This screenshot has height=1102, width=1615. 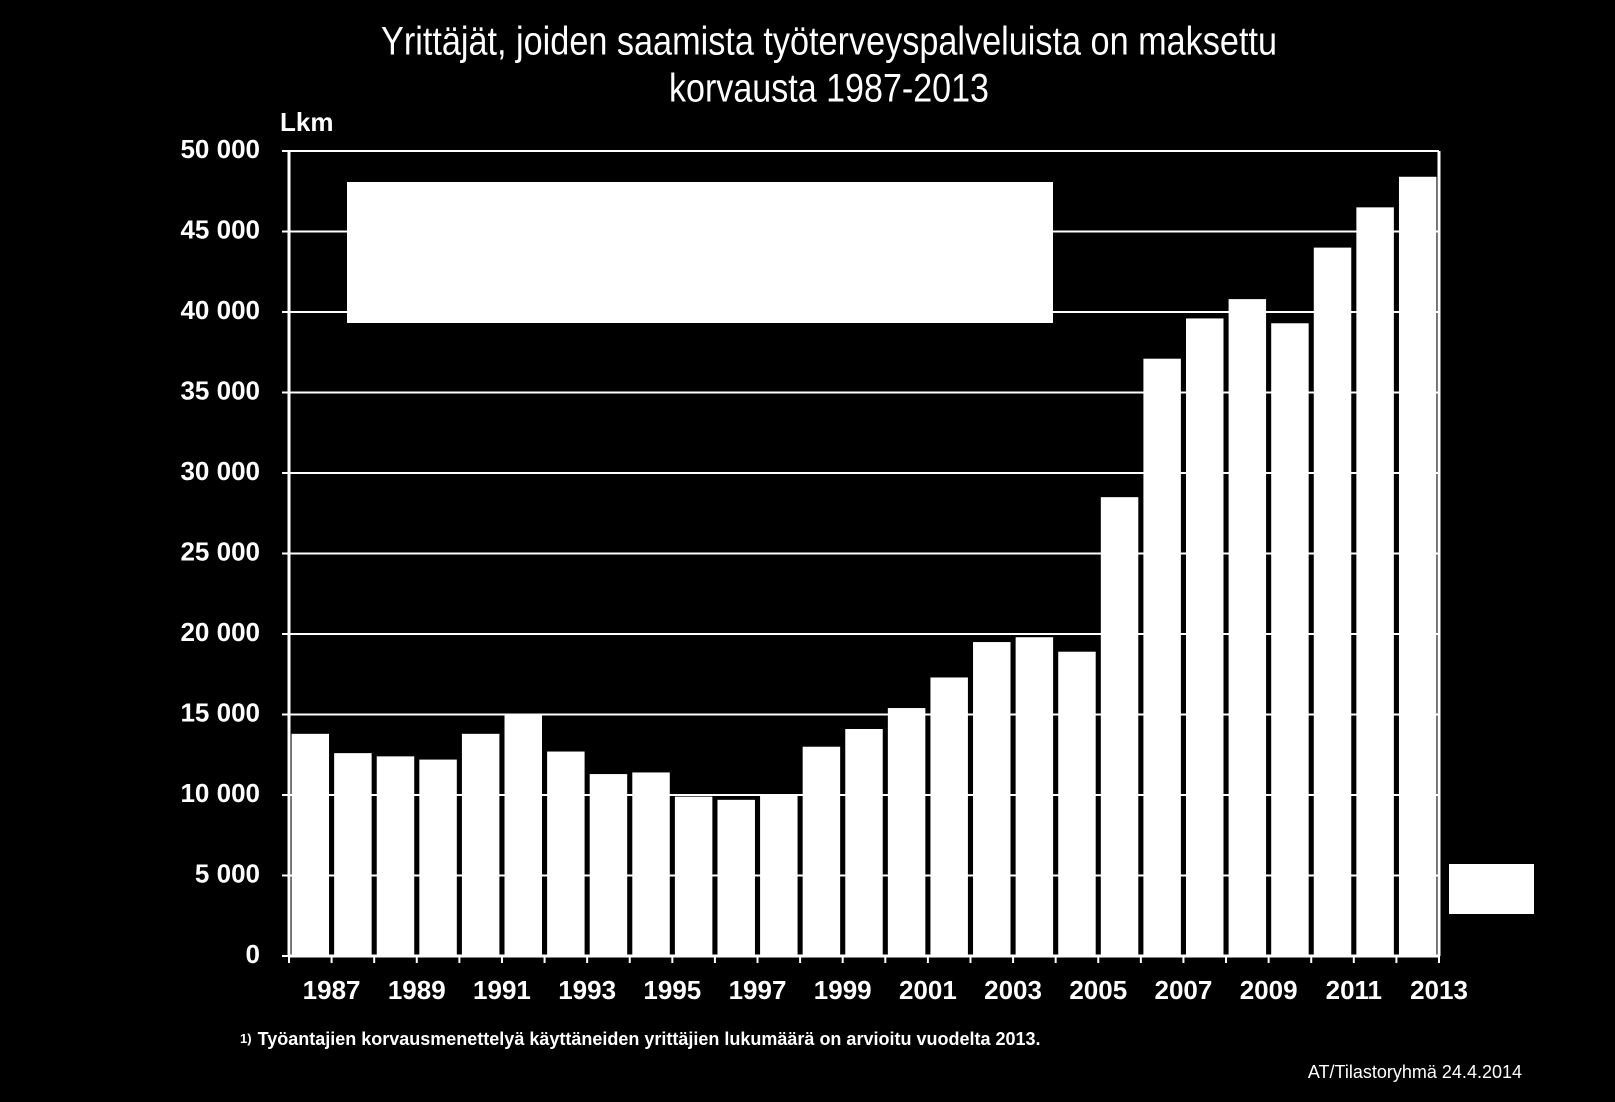 I want to click on x-tick-label: 2011, so click(x=1354, y=990).